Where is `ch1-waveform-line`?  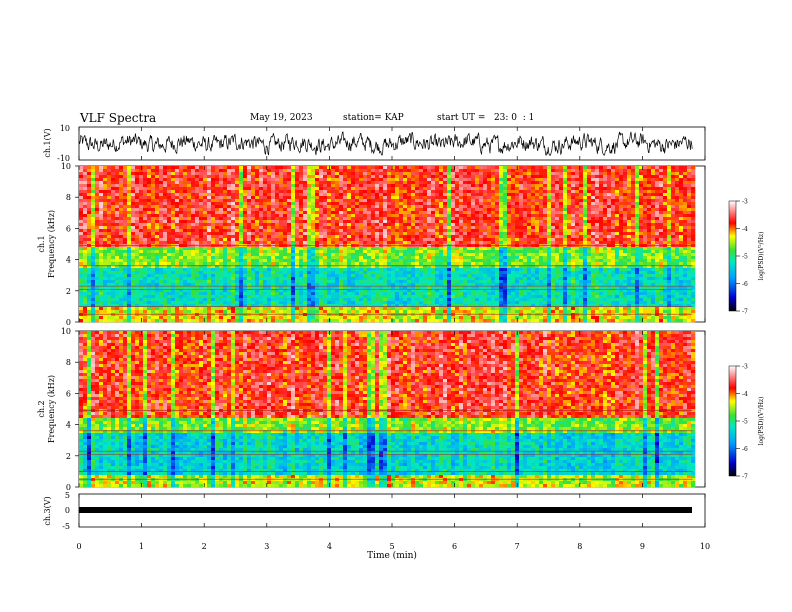
ch1-waveform-line is located at coordinates (385, 143).